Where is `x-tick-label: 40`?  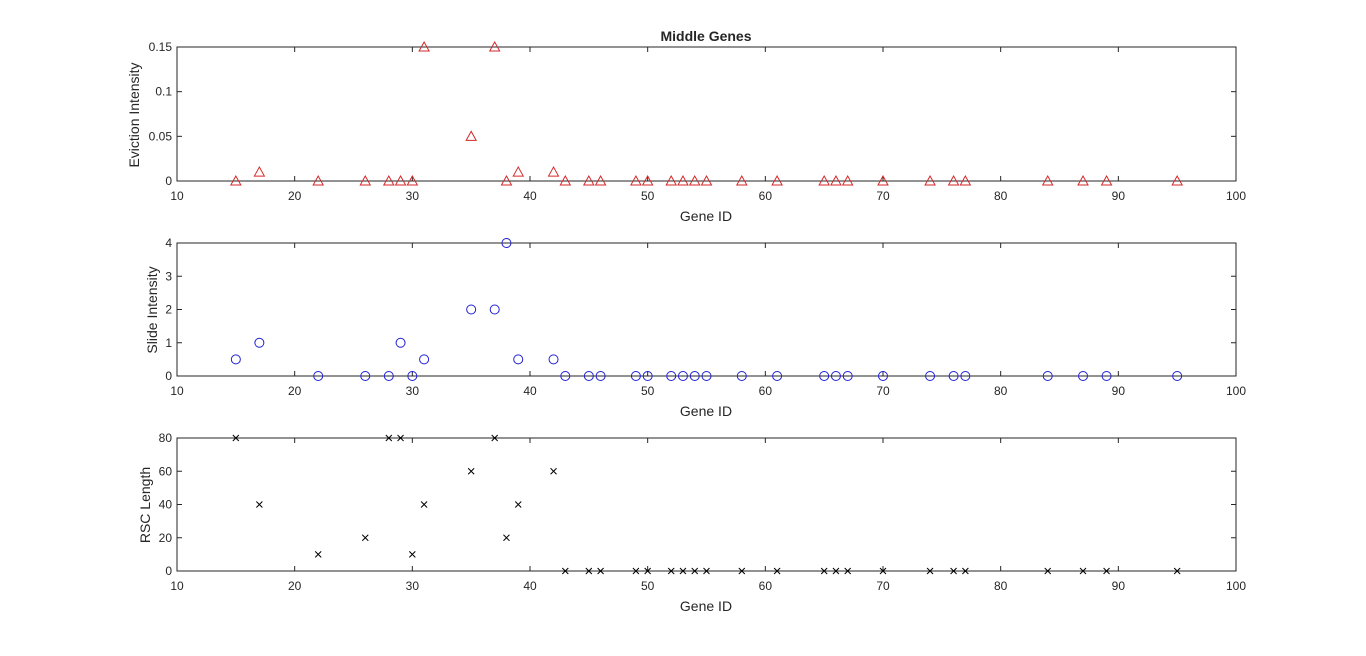 x-tick-label: 40 is located at coordinates (530, 391).